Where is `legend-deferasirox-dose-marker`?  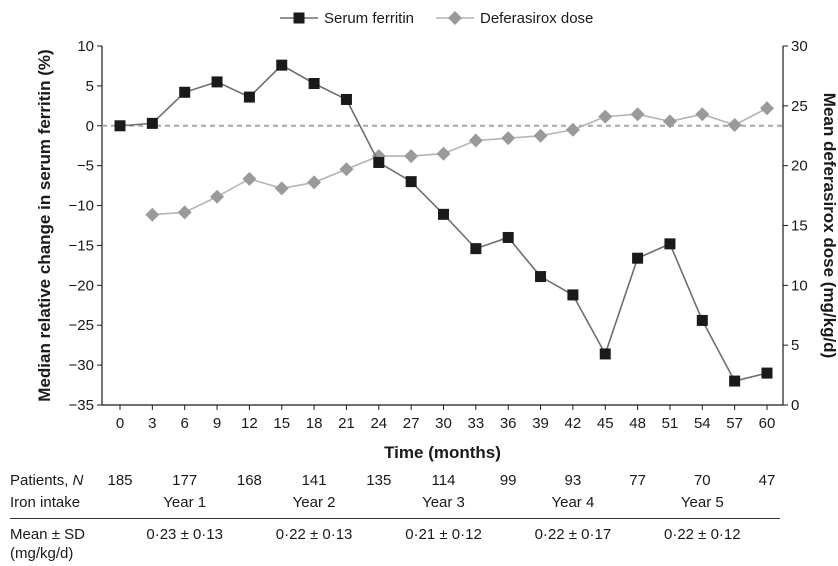
legend-deferasirox-dose-marker is located at coordinates (455, 18).